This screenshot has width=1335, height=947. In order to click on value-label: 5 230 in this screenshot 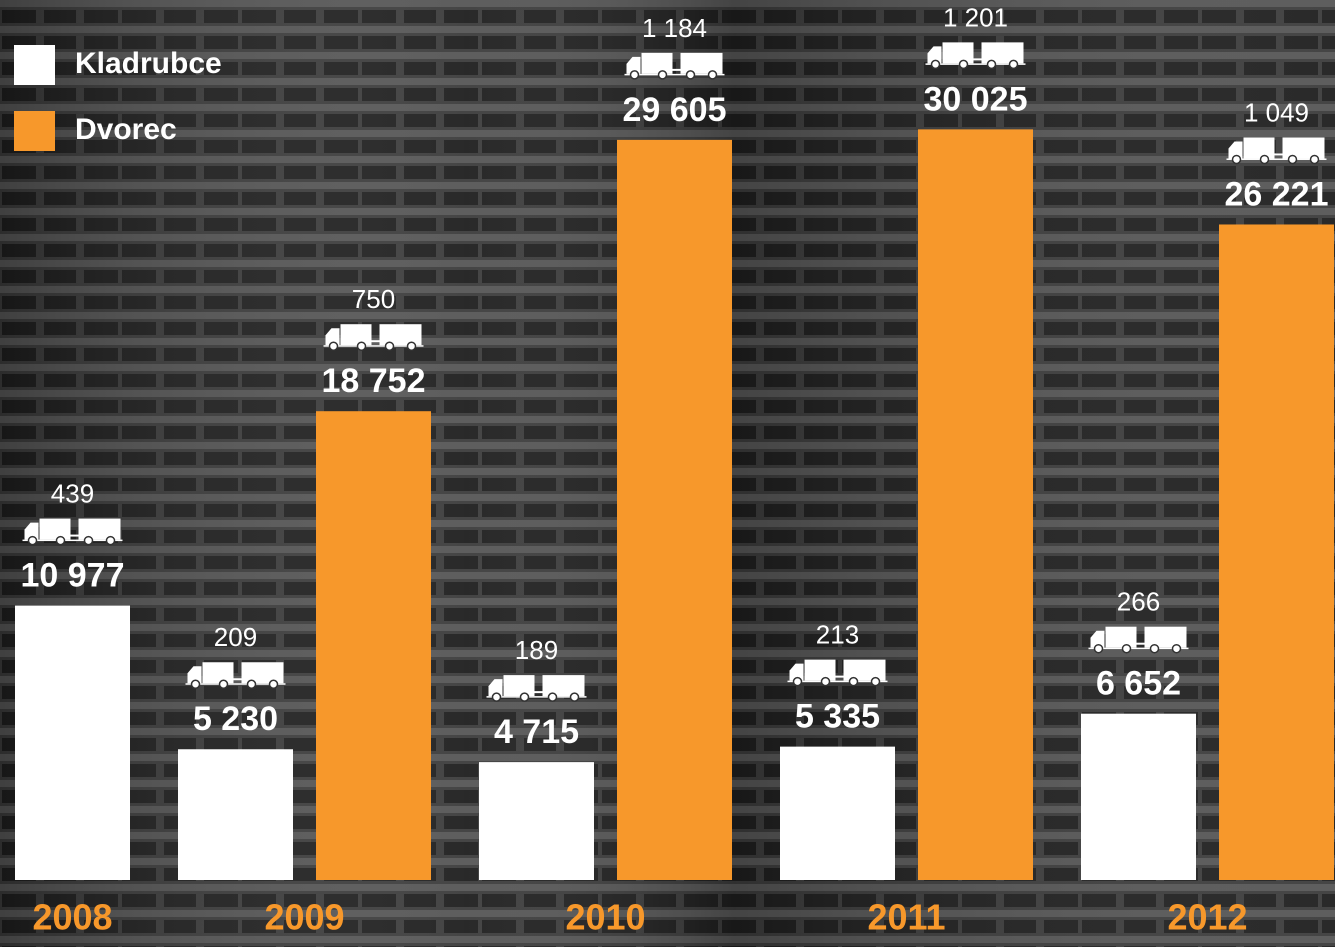, I will do `click(235, 719)`.